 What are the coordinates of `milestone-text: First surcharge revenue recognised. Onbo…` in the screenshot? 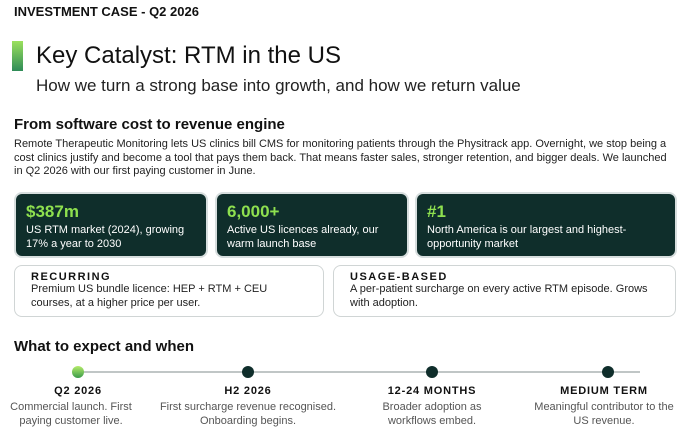 It's located at (248, 414).